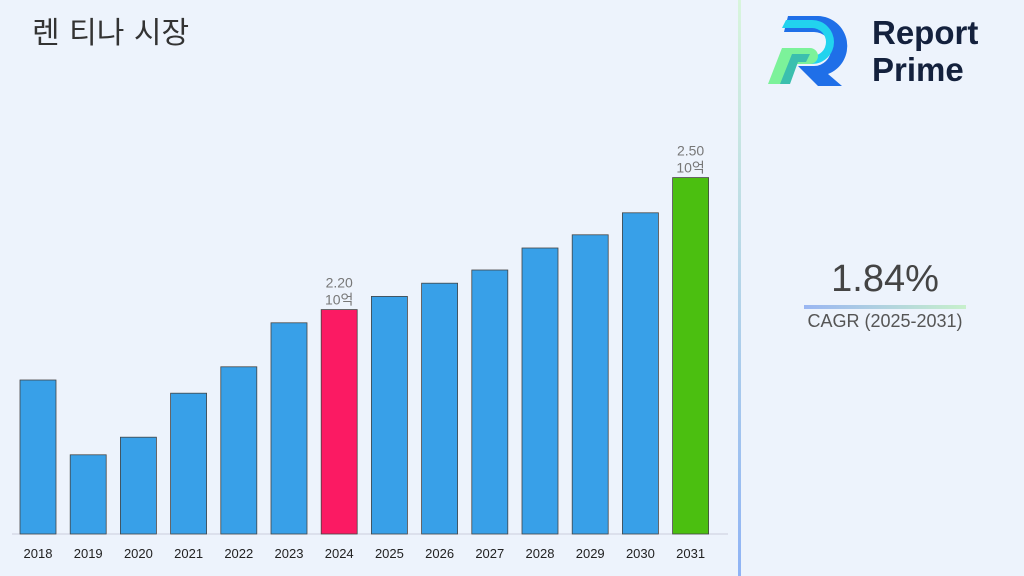  What do you see at coordinates (918, 69) in the screenshot?
I see `logo-text-line2: Prime` at bounding box center [918, 69].